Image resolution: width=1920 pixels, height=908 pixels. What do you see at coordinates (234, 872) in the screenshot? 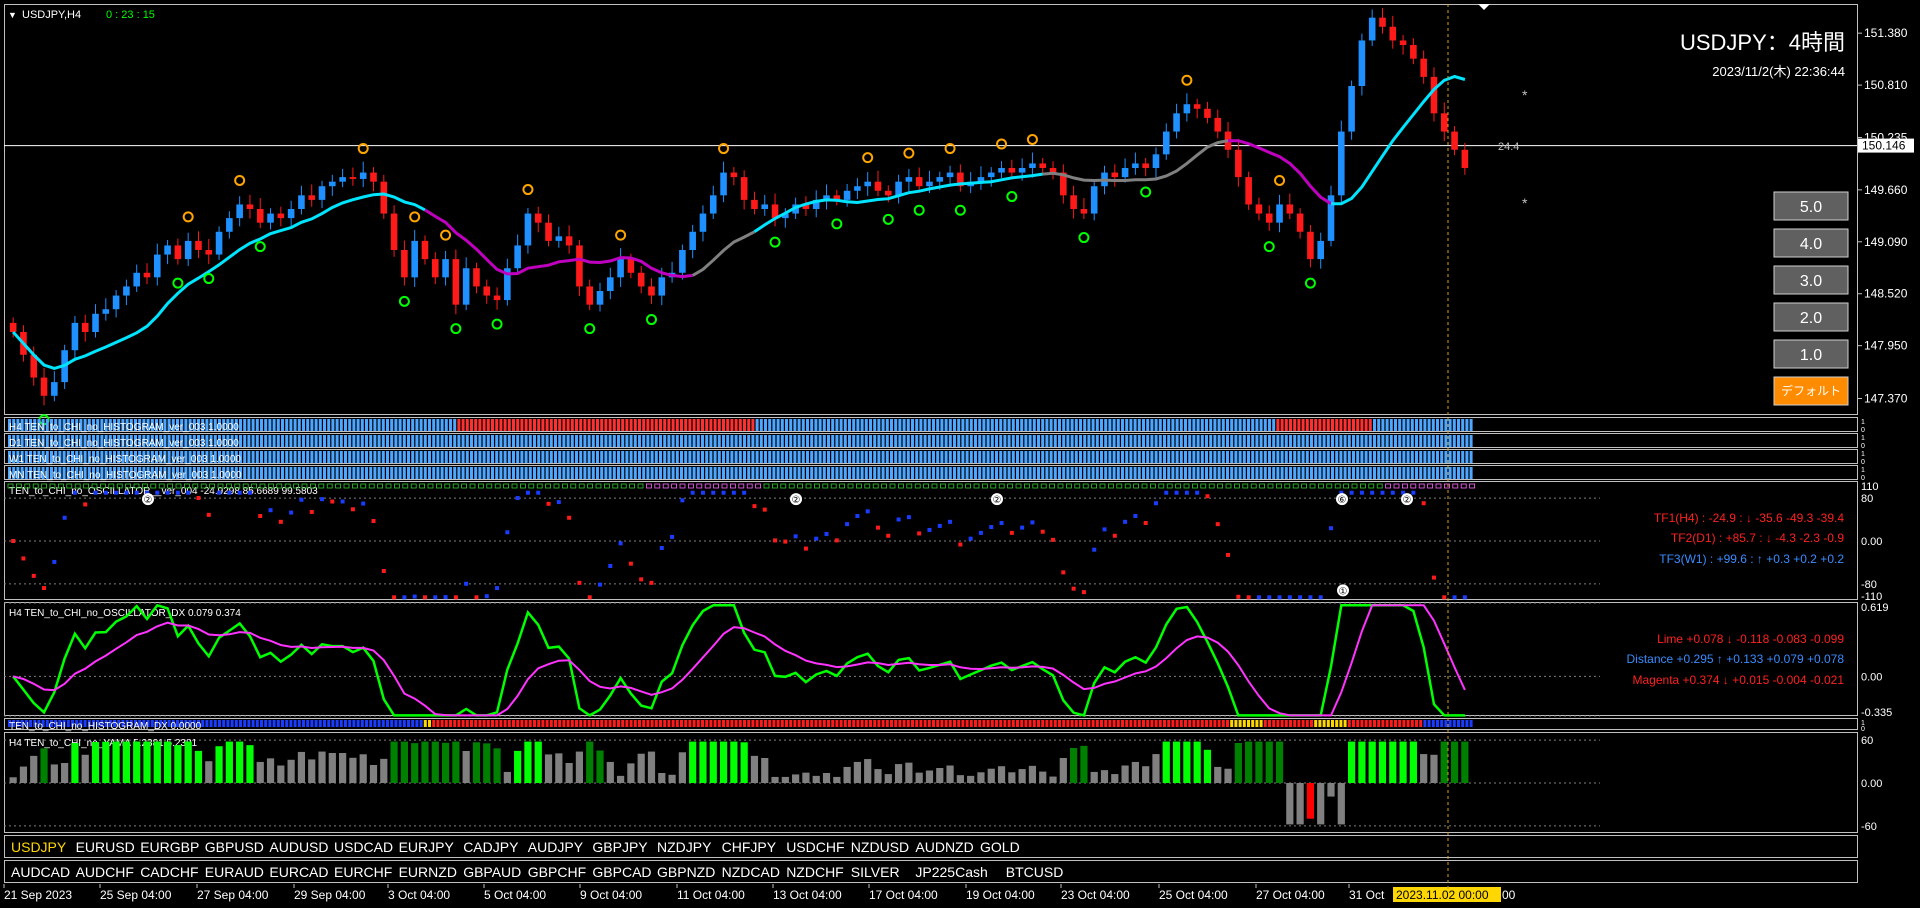
I see `symbol-button-euraud: EURAUD` at bounding box center [234, 872].